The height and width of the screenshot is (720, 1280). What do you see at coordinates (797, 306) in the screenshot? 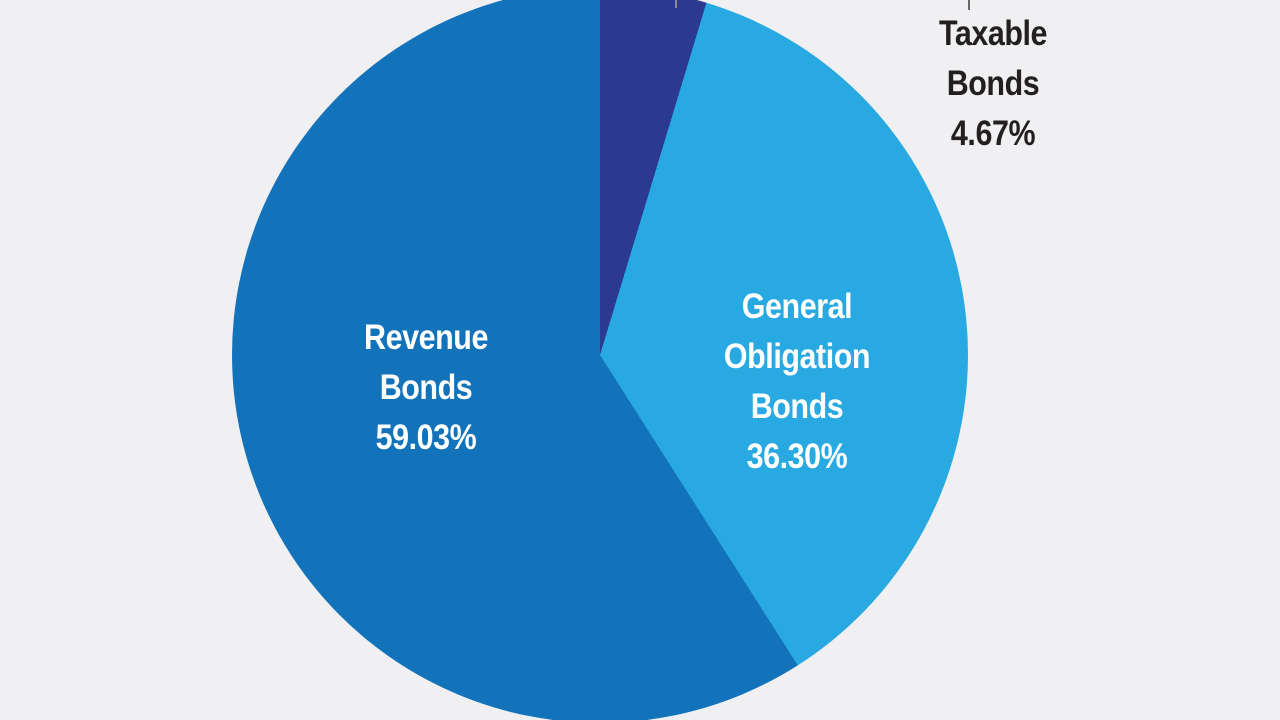
I see `slice-label-line: General` at bounding box center [797, 306].